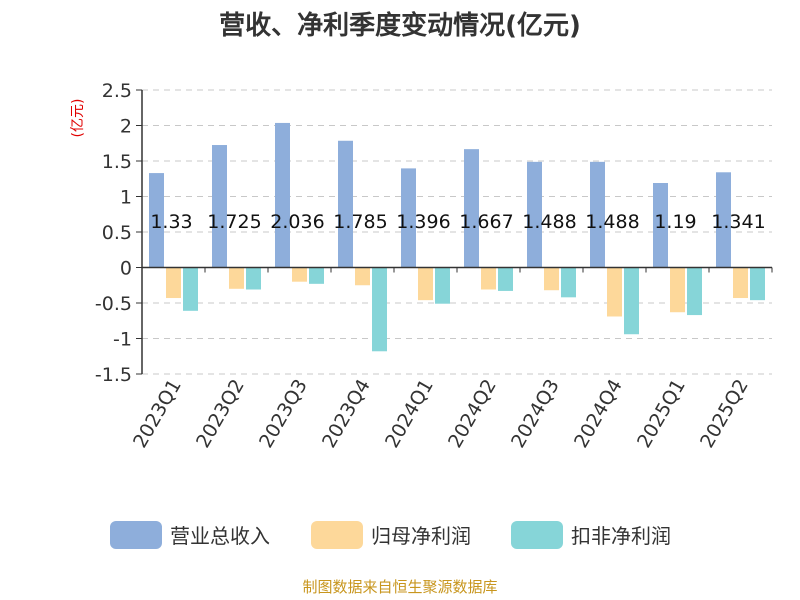 The height and width of the screenshot is (600, 800). I want to click on x-tick-label: 2025Q1, so click(661, 414).